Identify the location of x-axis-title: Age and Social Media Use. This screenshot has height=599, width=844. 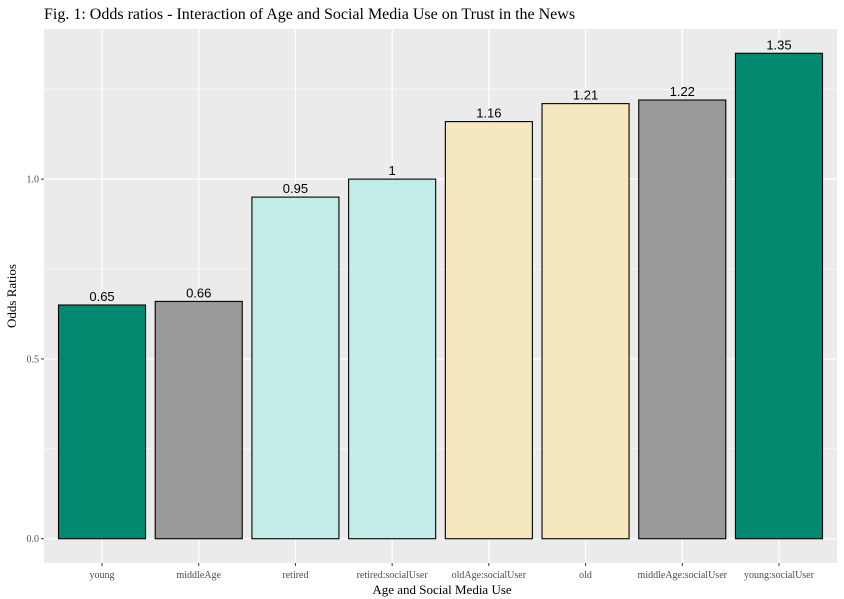
(442, 589).